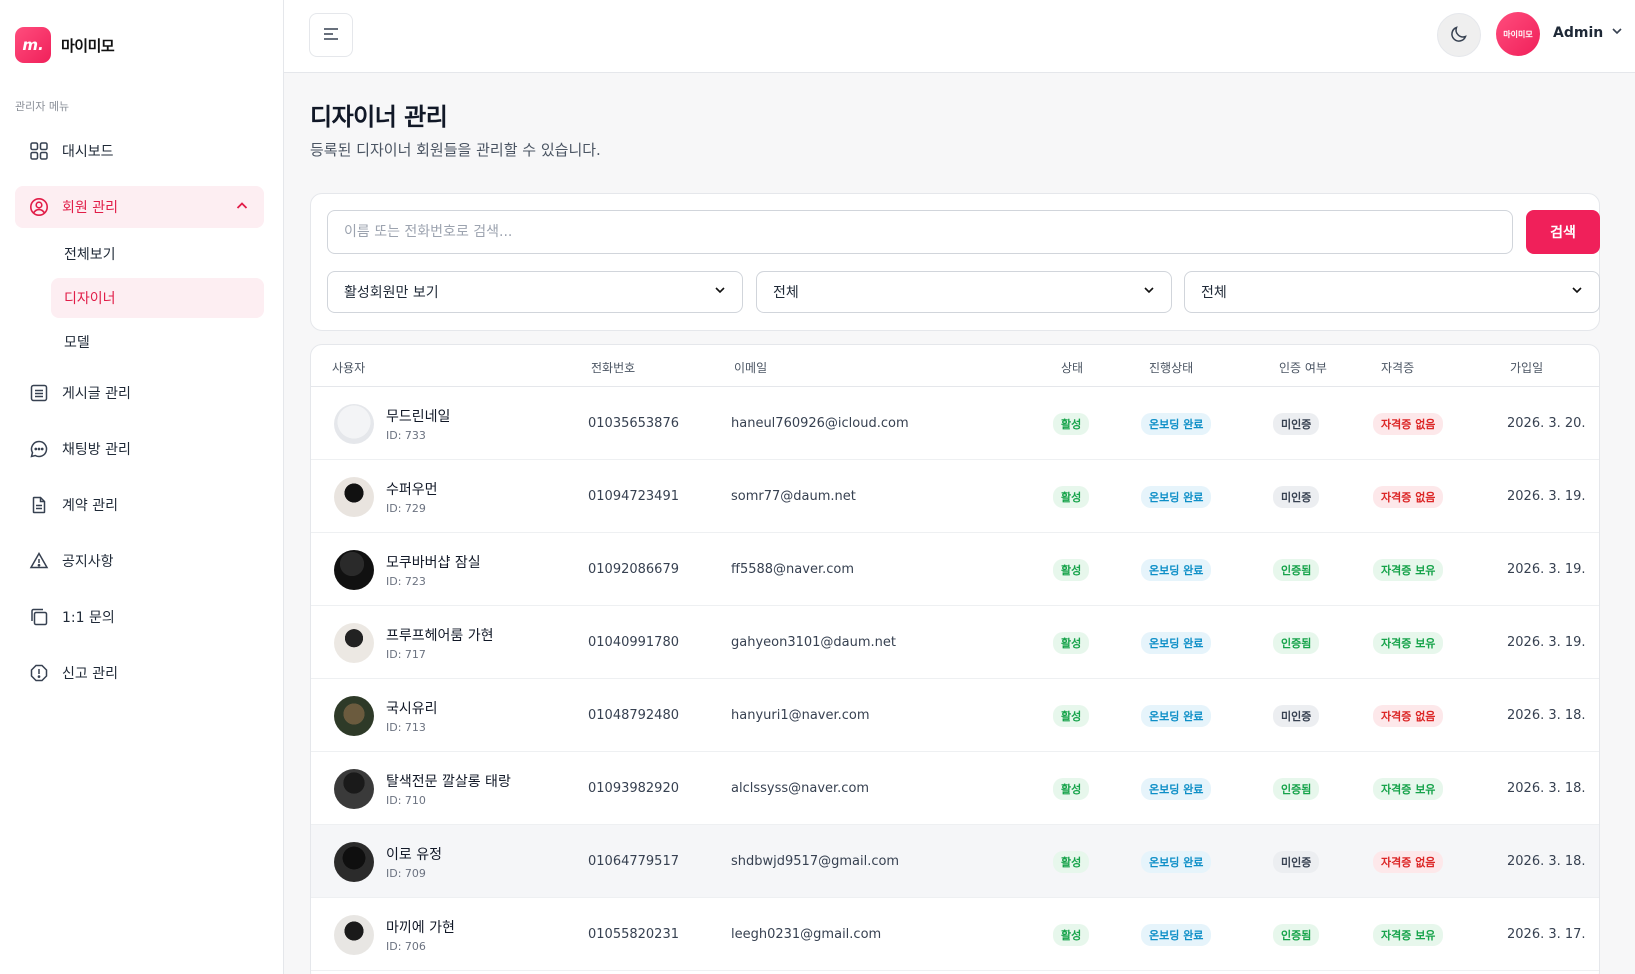 The width and height of the screenshot is (1635, 974). Describe the element at coordinates (633, 642) in the screenshot. I see `phone-cell: 01040991780` at that location.